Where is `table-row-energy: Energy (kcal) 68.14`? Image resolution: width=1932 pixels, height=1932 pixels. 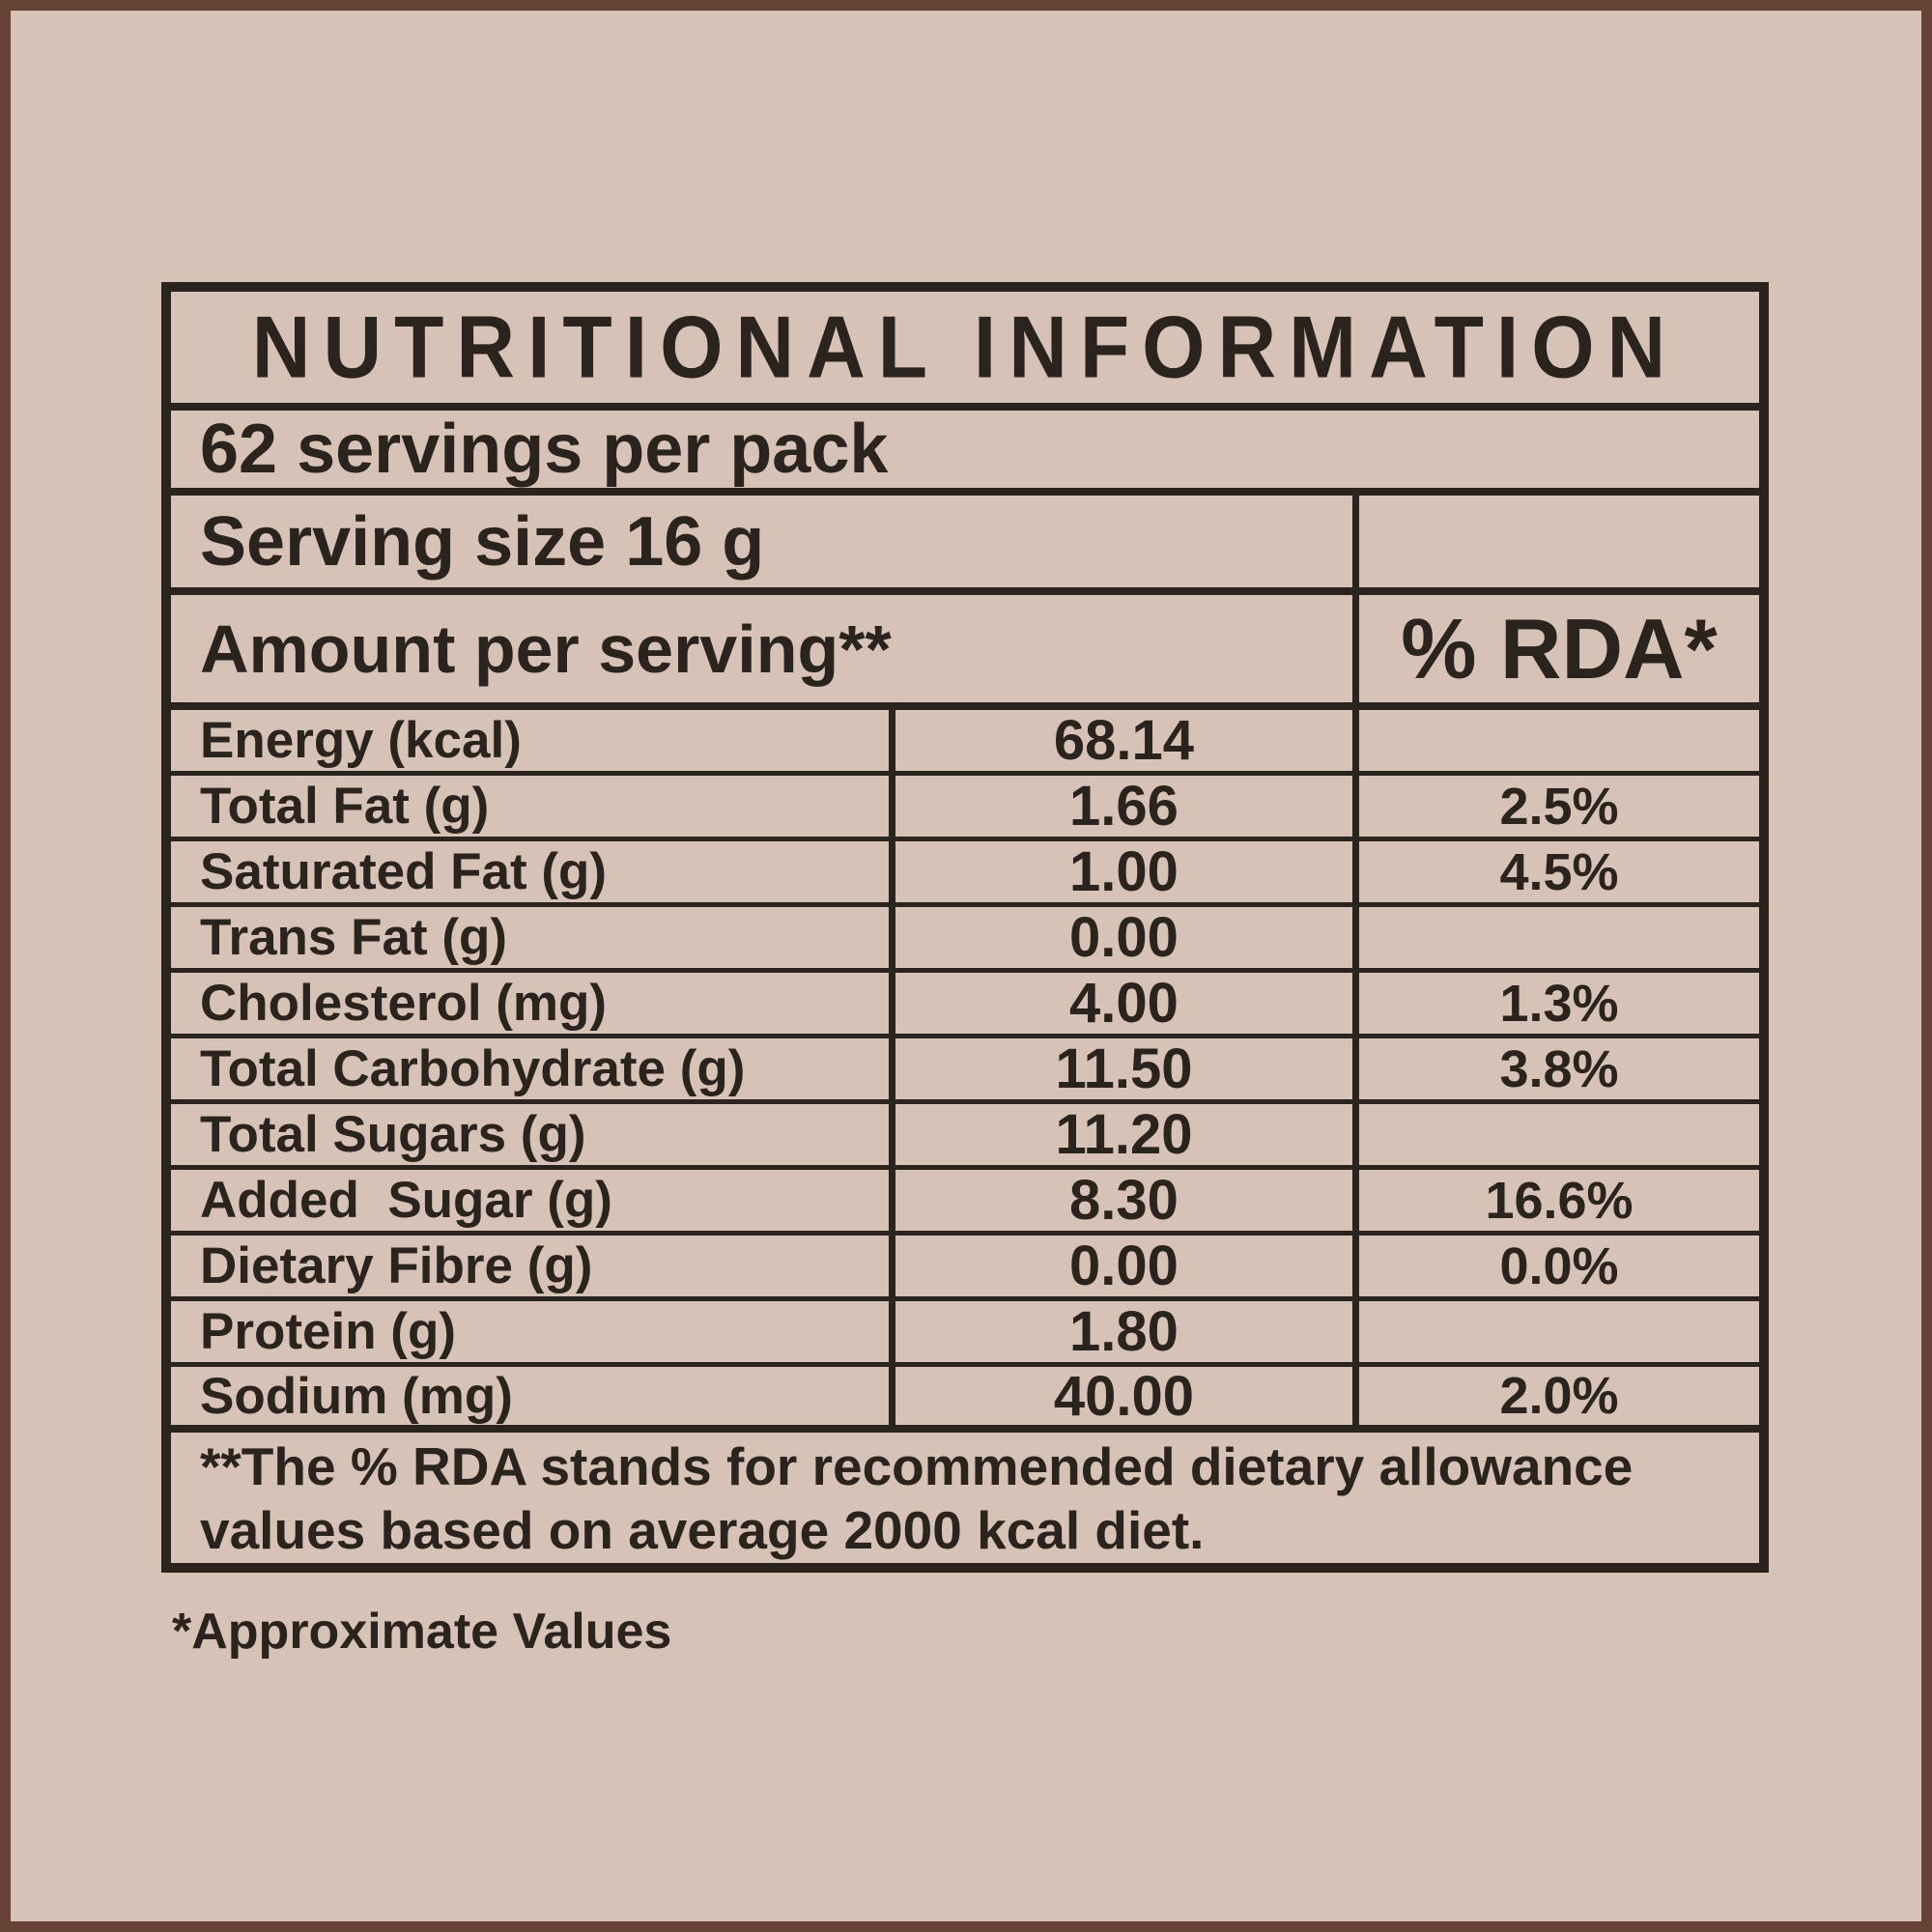 table-row-energy: Energy (kcal) 68.14 is located at coordinates (965, 742).